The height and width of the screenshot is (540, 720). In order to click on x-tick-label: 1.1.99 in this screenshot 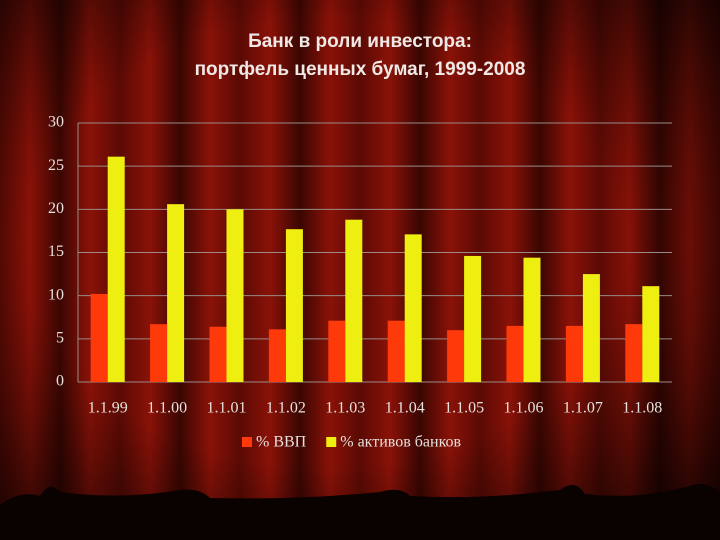, I will do `click(108, 408)`.